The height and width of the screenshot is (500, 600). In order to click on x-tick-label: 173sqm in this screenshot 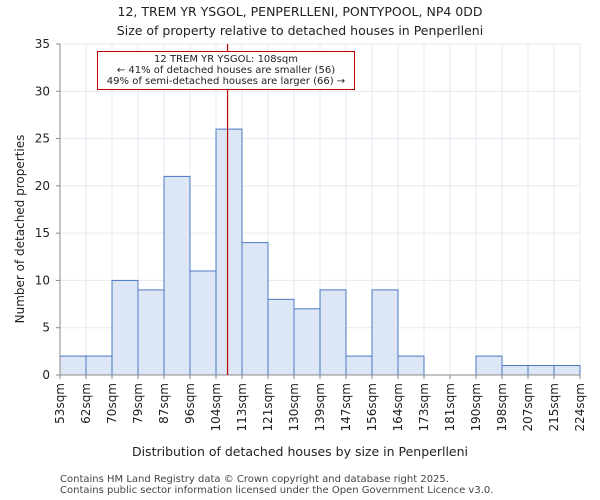, I will do `click(424, 407)`.